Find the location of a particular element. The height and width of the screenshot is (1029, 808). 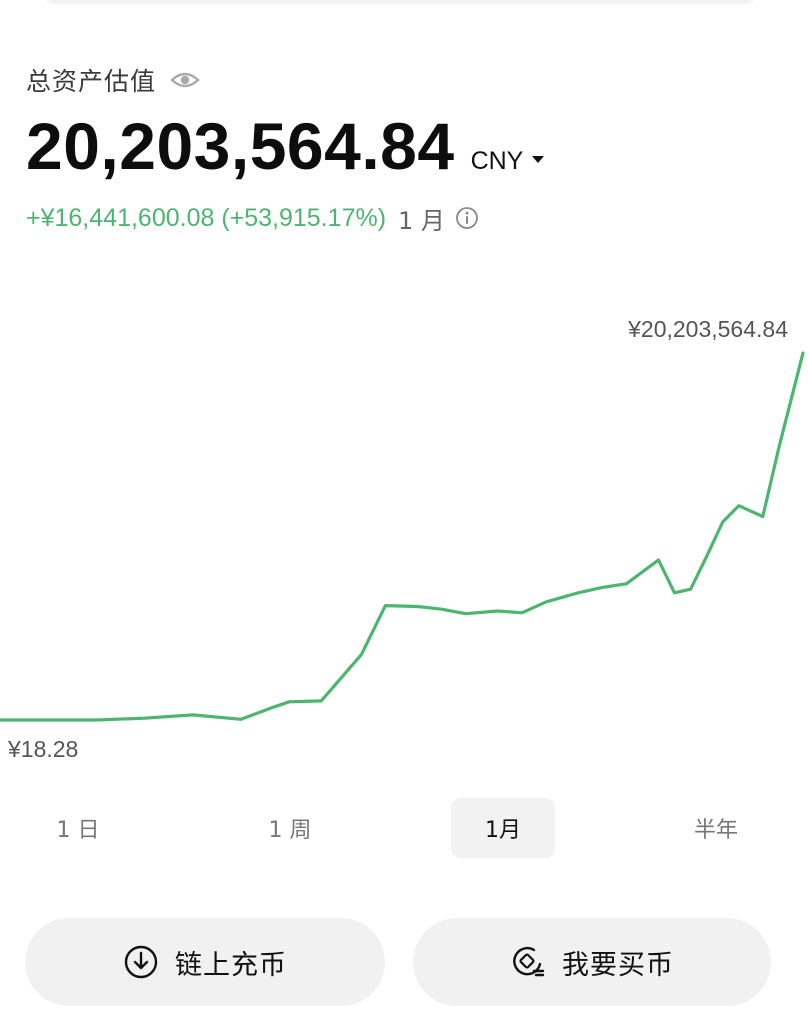

buy-crypto-label: 我要买币 is located at coordinates (618, 965).